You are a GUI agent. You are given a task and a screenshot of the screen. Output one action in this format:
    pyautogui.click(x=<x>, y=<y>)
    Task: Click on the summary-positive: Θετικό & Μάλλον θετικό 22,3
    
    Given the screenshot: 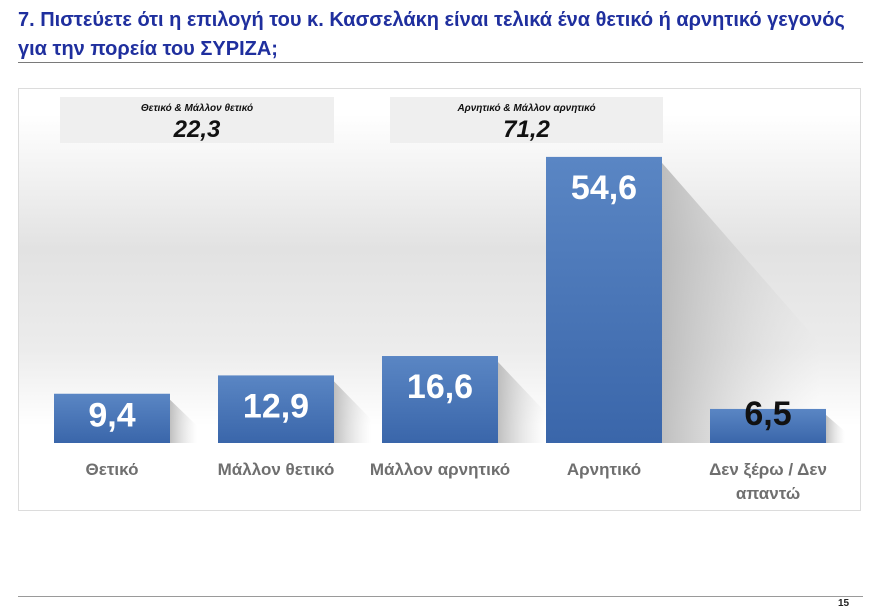 What is the action you would take?
    pyautogui.click(x=197, y=120)
    